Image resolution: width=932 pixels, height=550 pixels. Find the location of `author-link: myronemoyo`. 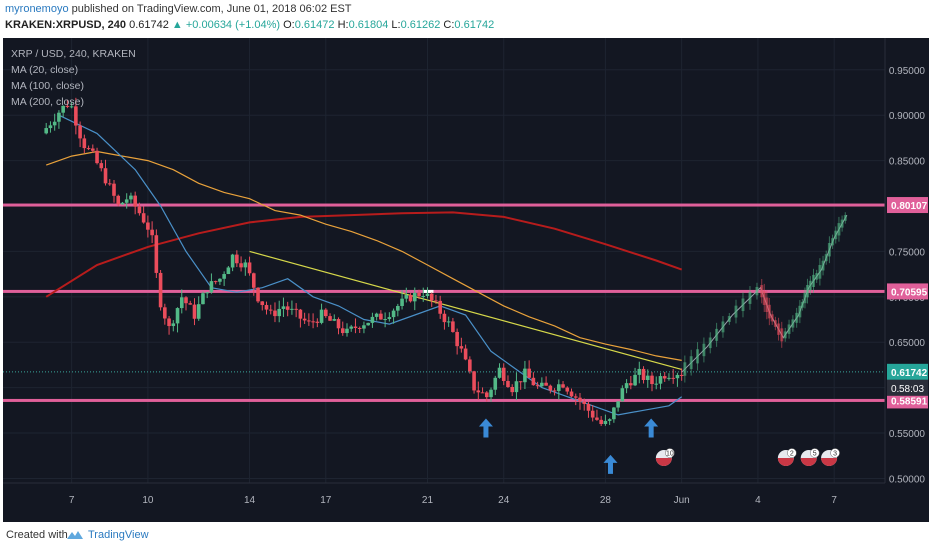

author-link: myronemoyo is located at coordinates (37, 9).